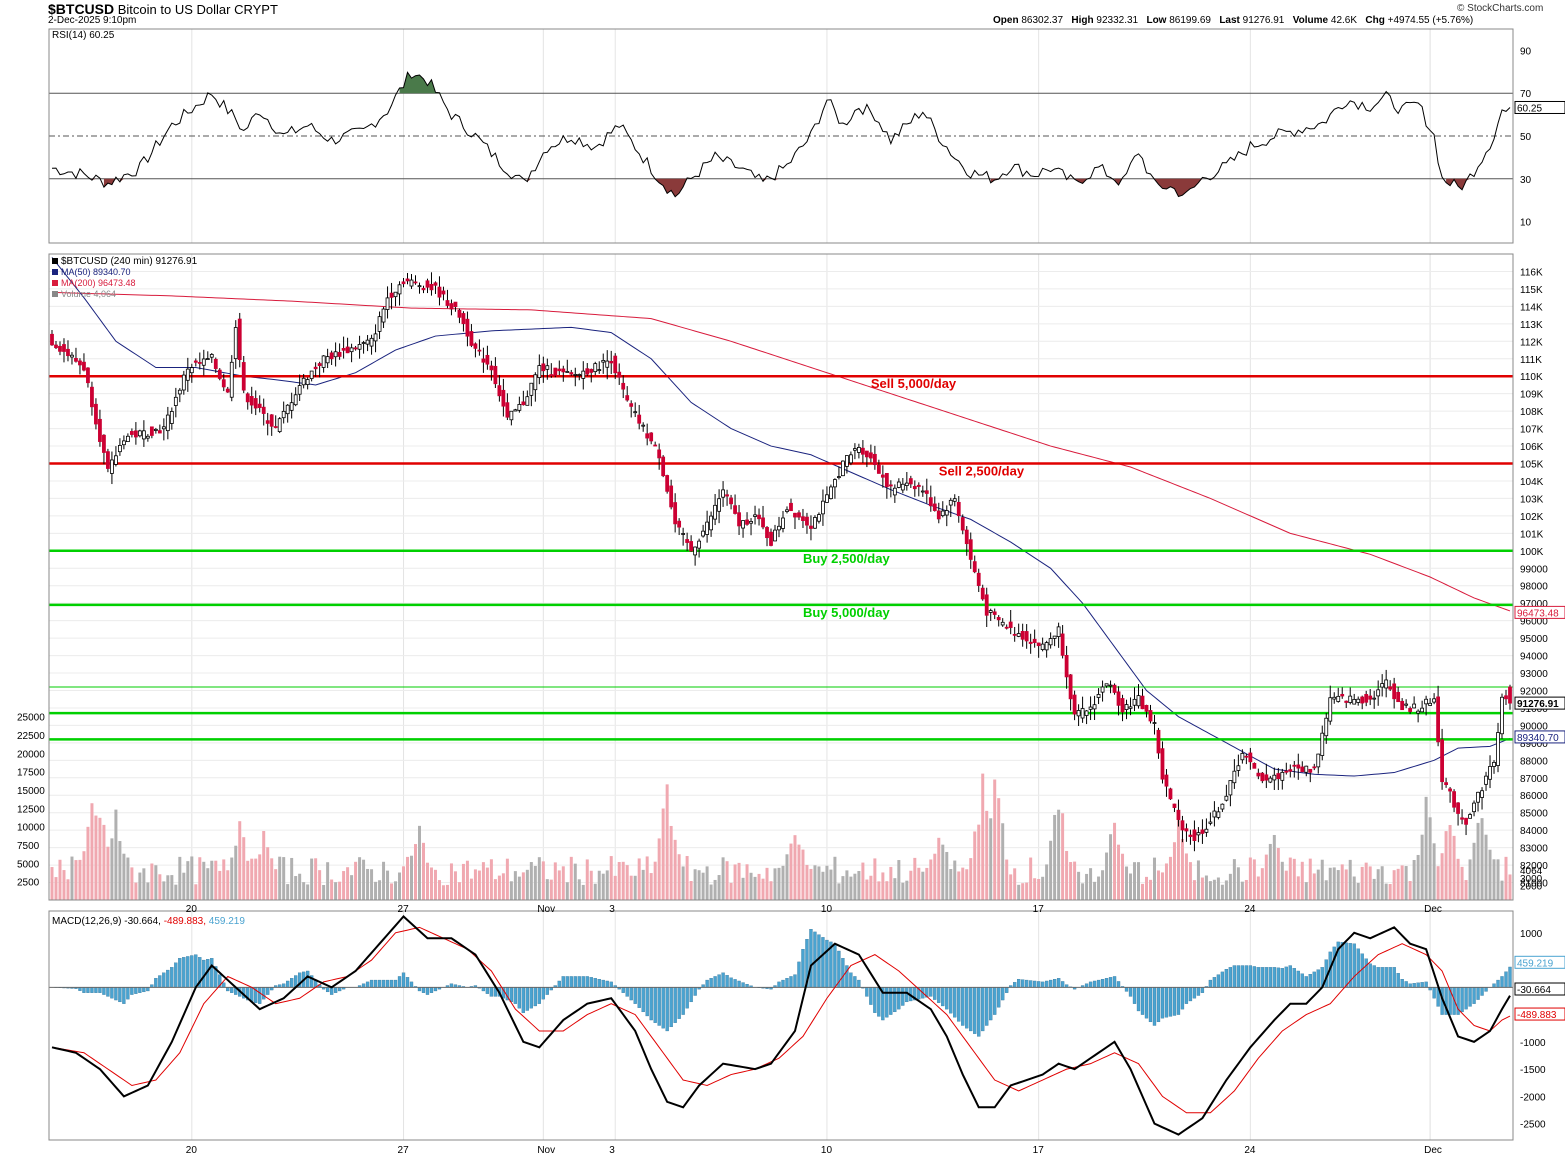  What do you see at coordinates (1250, 909) in the screenshot?
I see `x-tick-label: 24` at bounding box center [1250, 909].